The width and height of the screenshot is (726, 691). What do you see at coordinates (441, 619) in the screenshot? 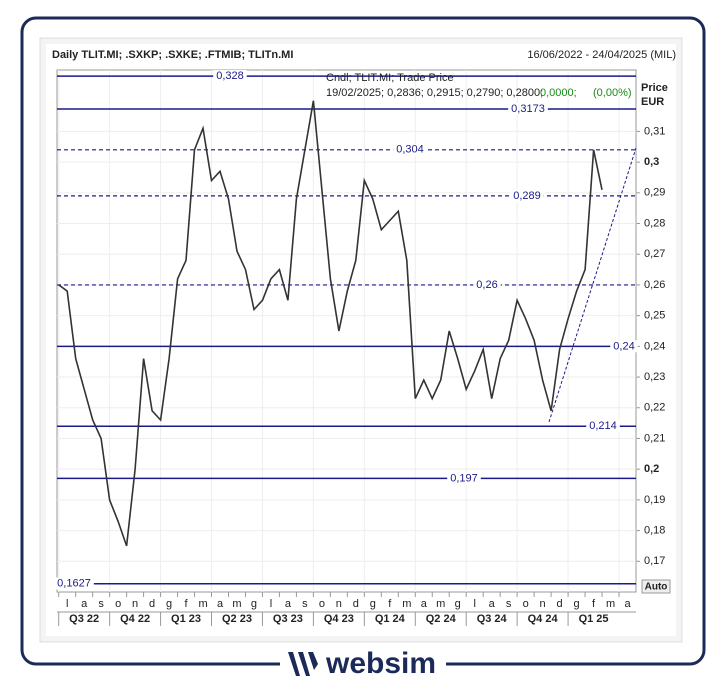
I see `quarter-label: Q2 24` at bounding box center [441, 619].